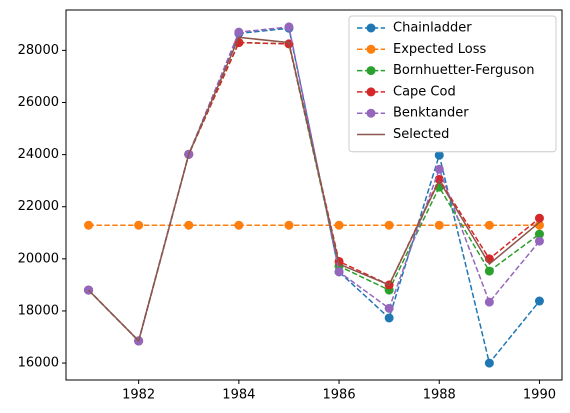 The width and height of the screenshot is (570, 413). Describe the element at coordinates (424, 91) in the screenshot. I see `legend-label: Cape Cod` at that location.